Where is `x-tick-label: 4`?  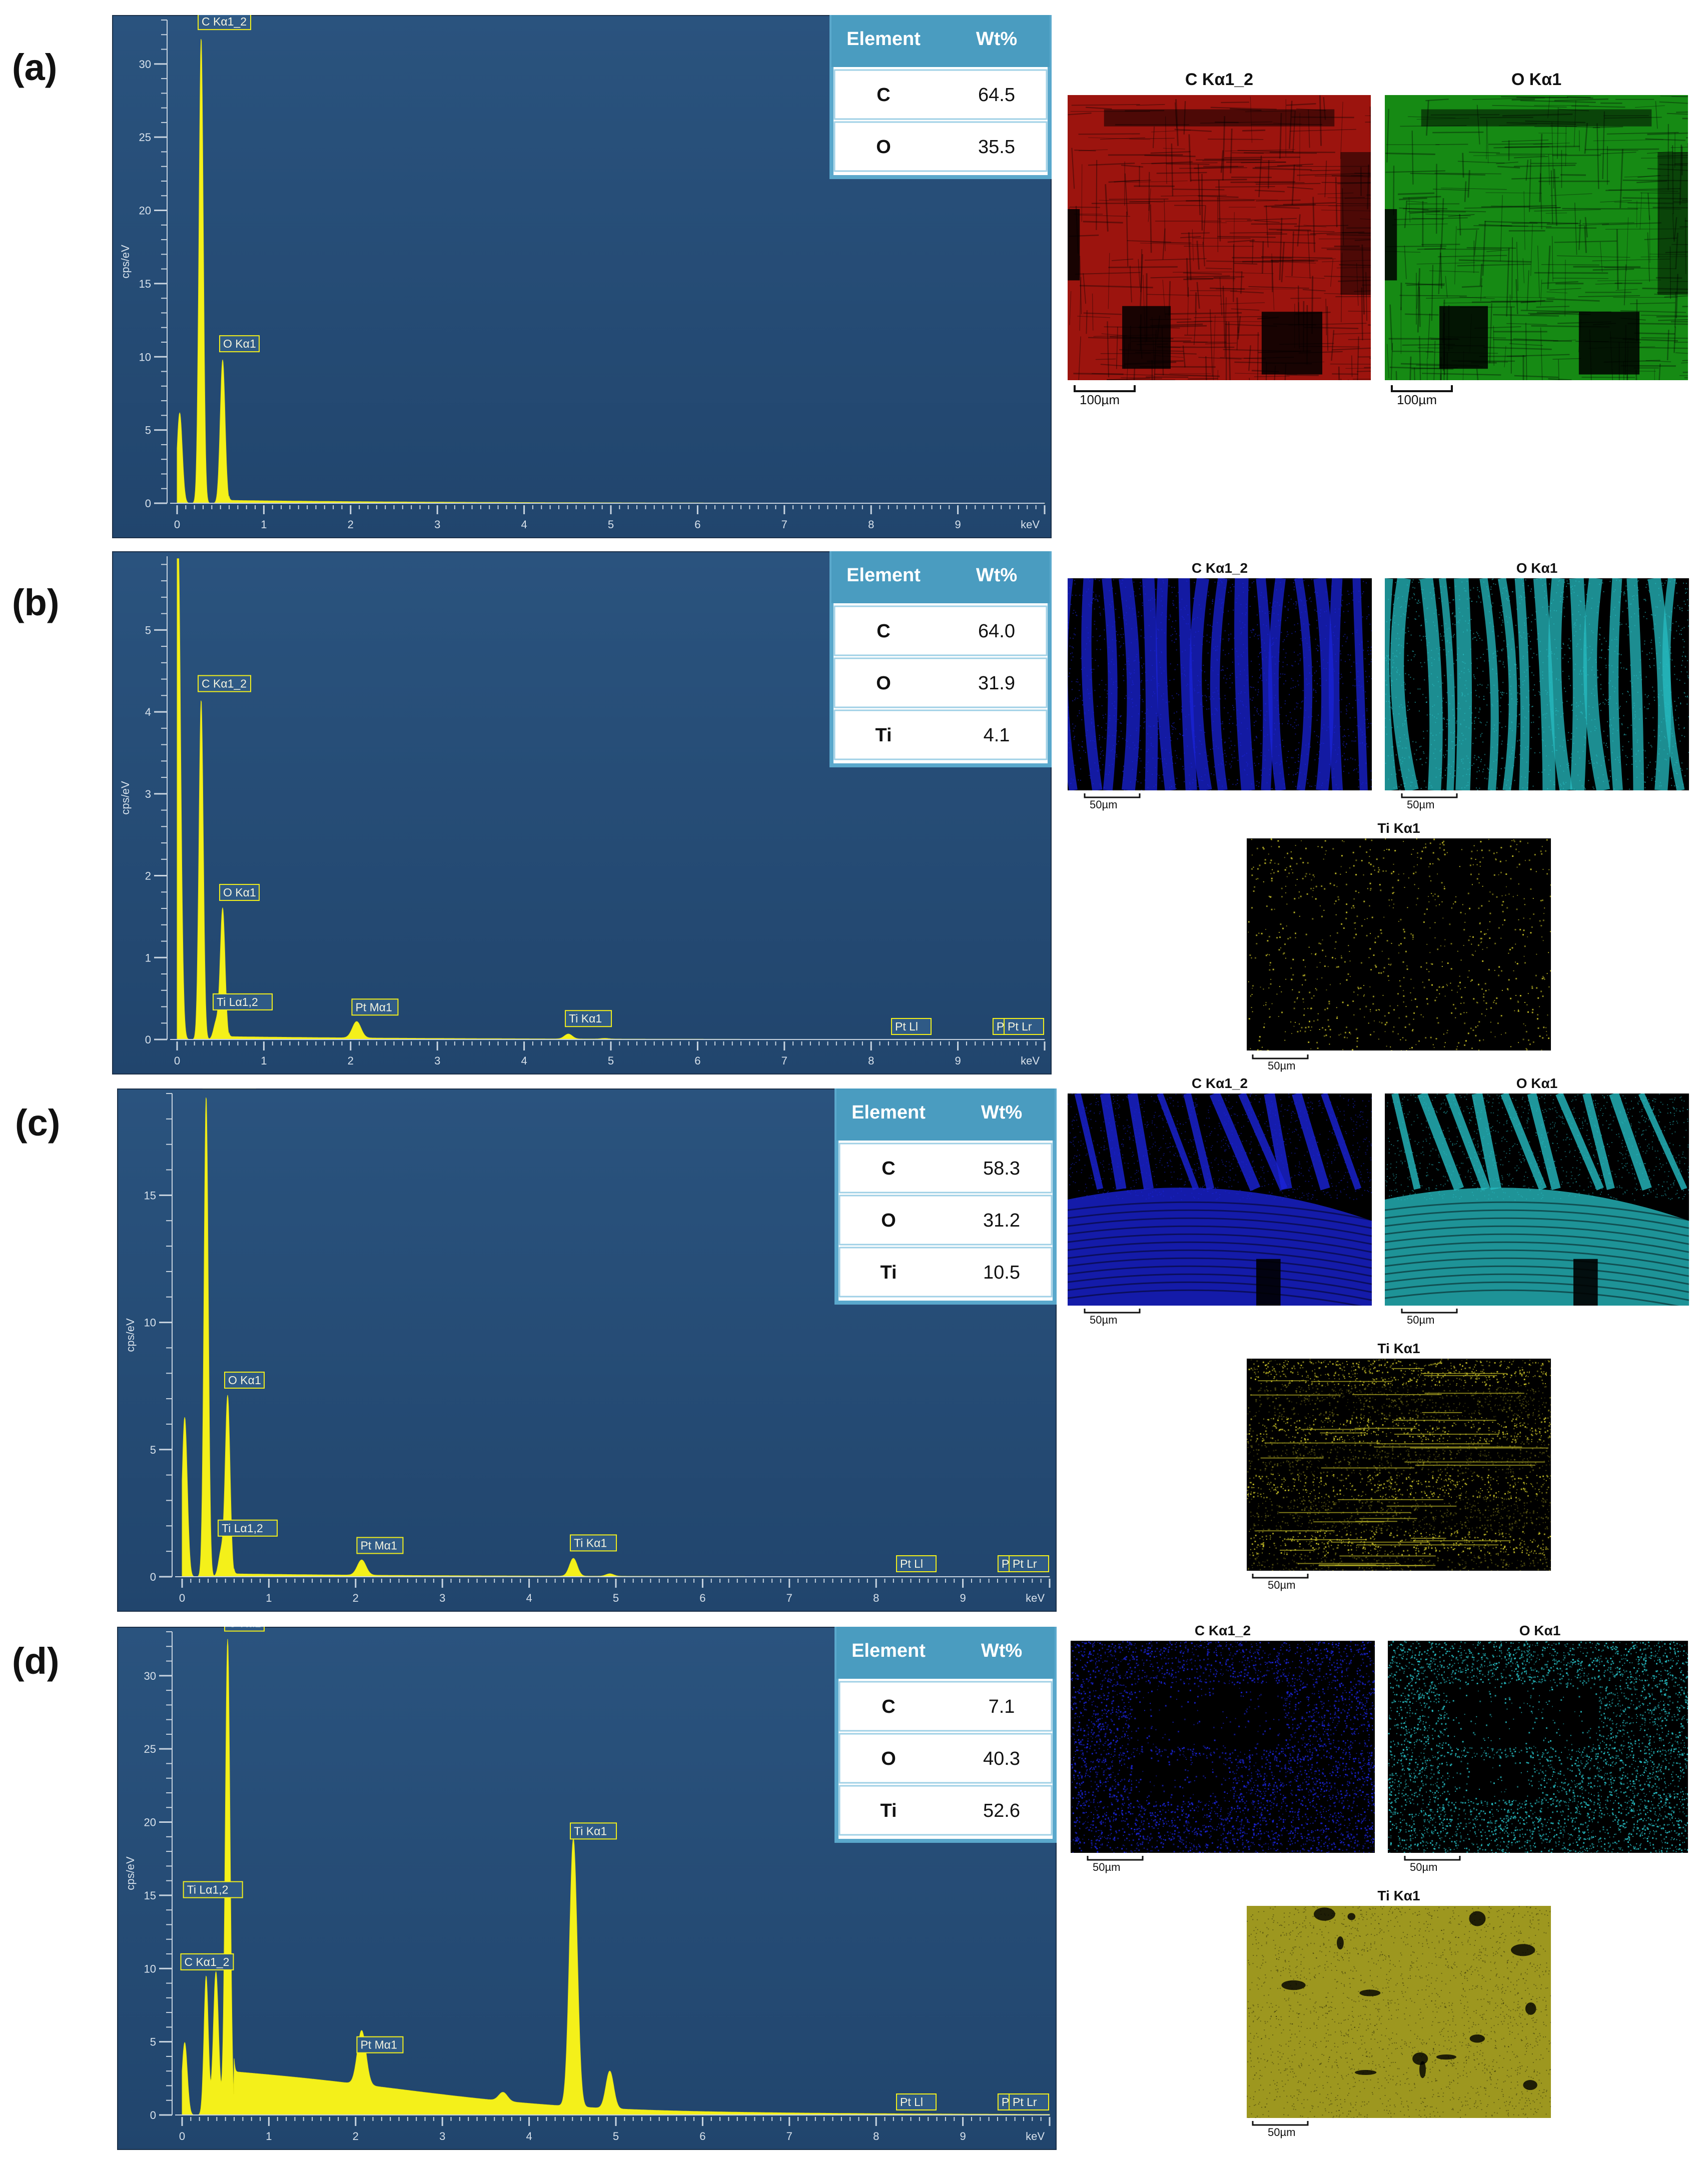 x-tick-label: 4 is located at coordinates (529, 1598).